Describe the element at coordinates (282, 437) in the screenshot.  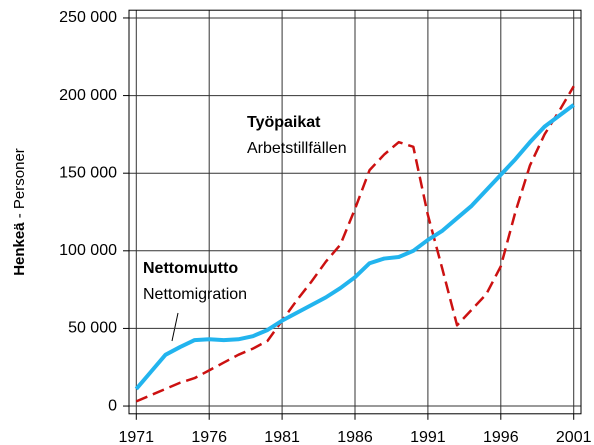
I see `x-tick-label: 1981` at that location.